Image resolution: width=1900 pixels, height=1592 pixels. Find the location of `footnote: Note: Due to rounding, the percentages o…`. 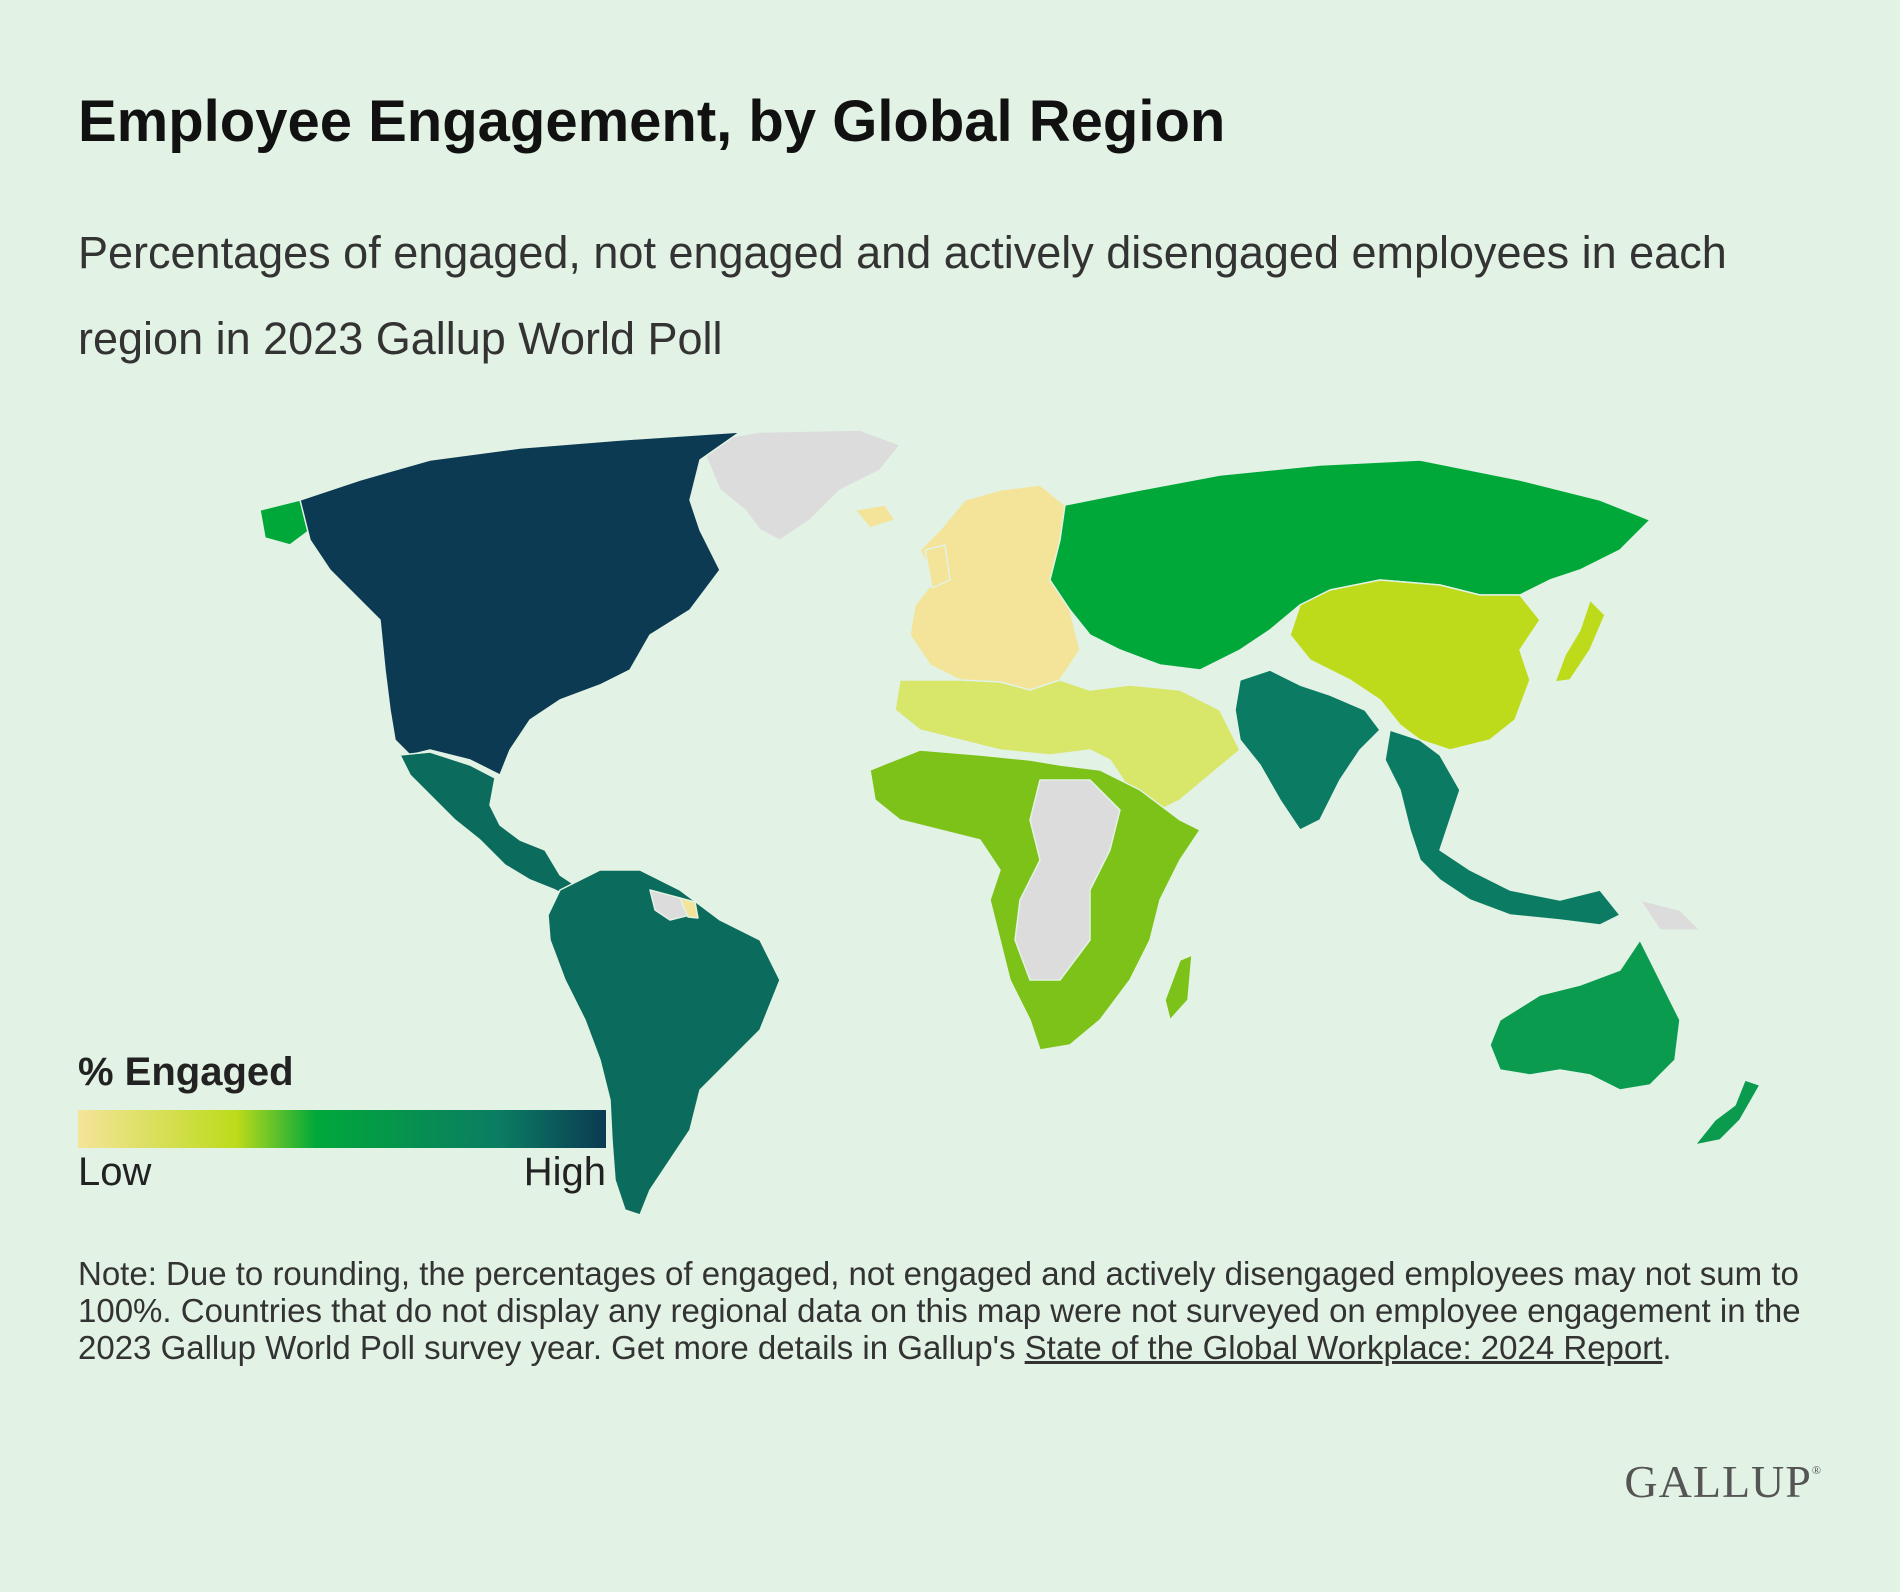

footnote: Note: Due to rounding, the percentages o… is located at coordinates (958, 1310).